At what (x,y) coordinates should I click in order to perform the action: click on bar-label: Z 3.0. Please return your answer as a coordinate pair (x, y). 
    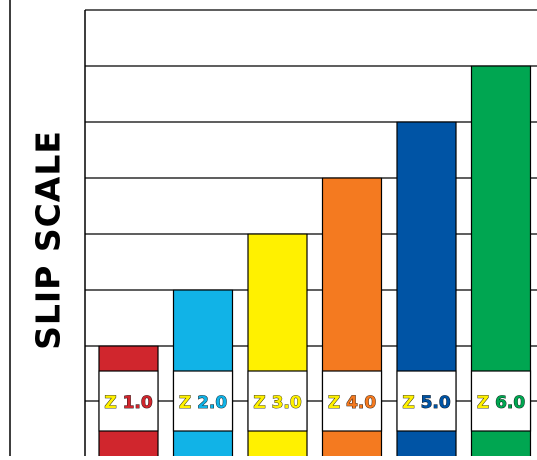
    Looking at the image, I should click on (277, 403).